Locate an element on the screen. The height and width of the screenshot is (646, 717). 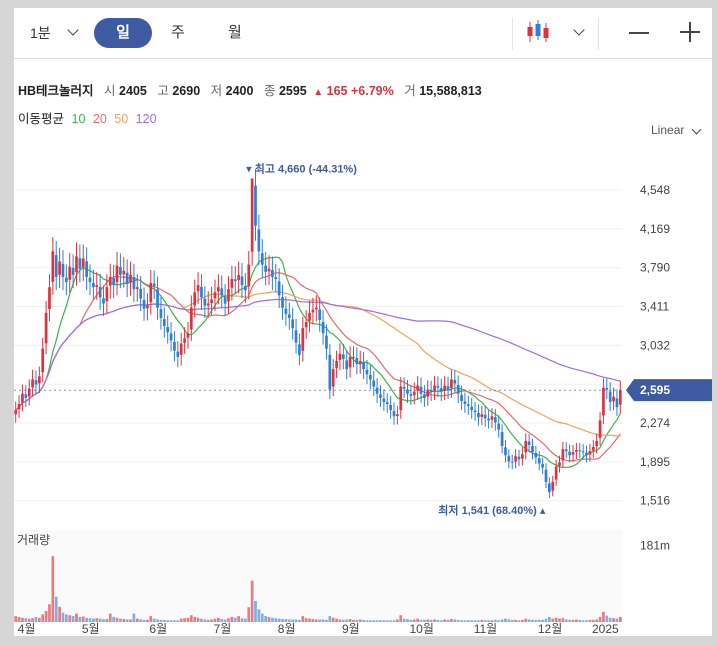
x-tick-label: 8월 is located at coordinates (287, 629).